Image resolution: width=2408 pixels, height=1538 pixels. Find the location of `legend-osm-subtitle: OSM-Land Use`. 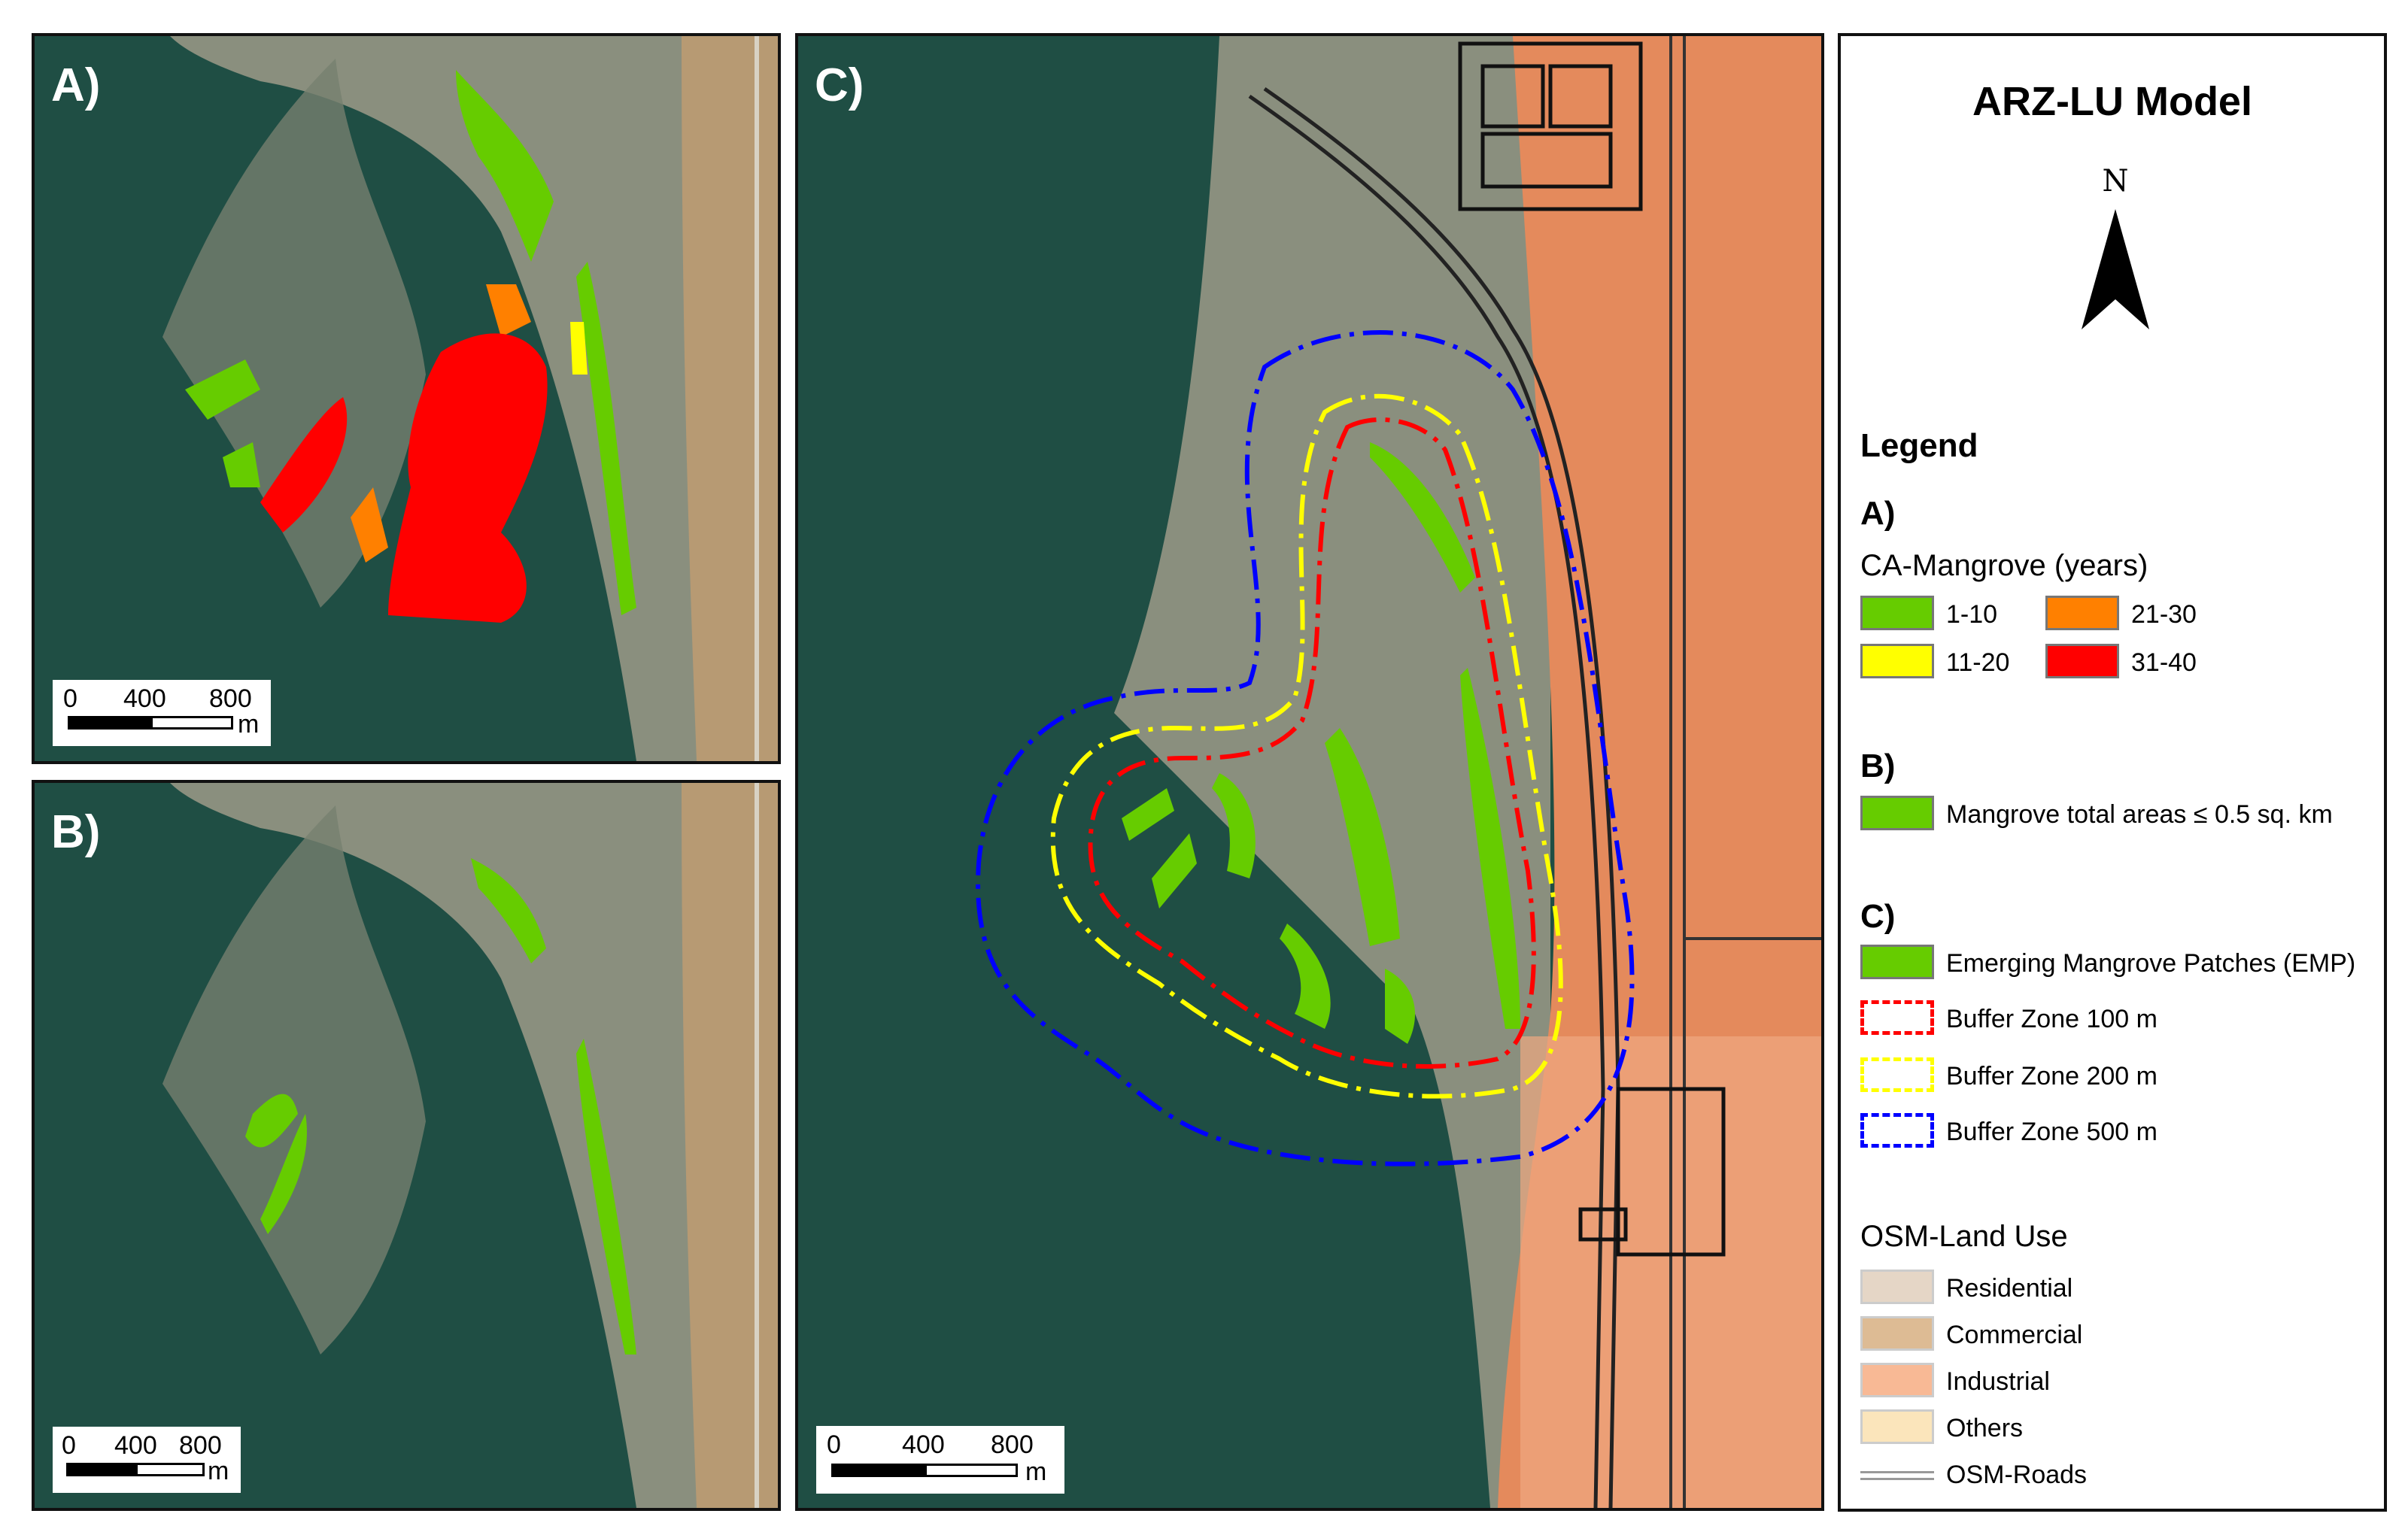

legend-osm-subtitle: OSM-Land Use is located at coordinates (1964, 1236).